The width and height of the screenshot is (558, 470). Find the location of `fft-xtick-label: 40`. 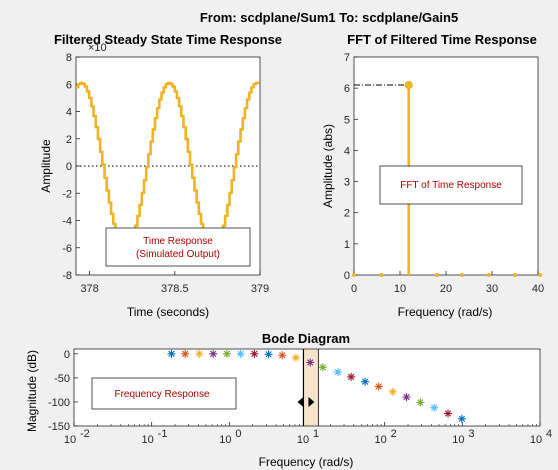

fft-xtick-label: 40 is located at coordinates (538, 289).